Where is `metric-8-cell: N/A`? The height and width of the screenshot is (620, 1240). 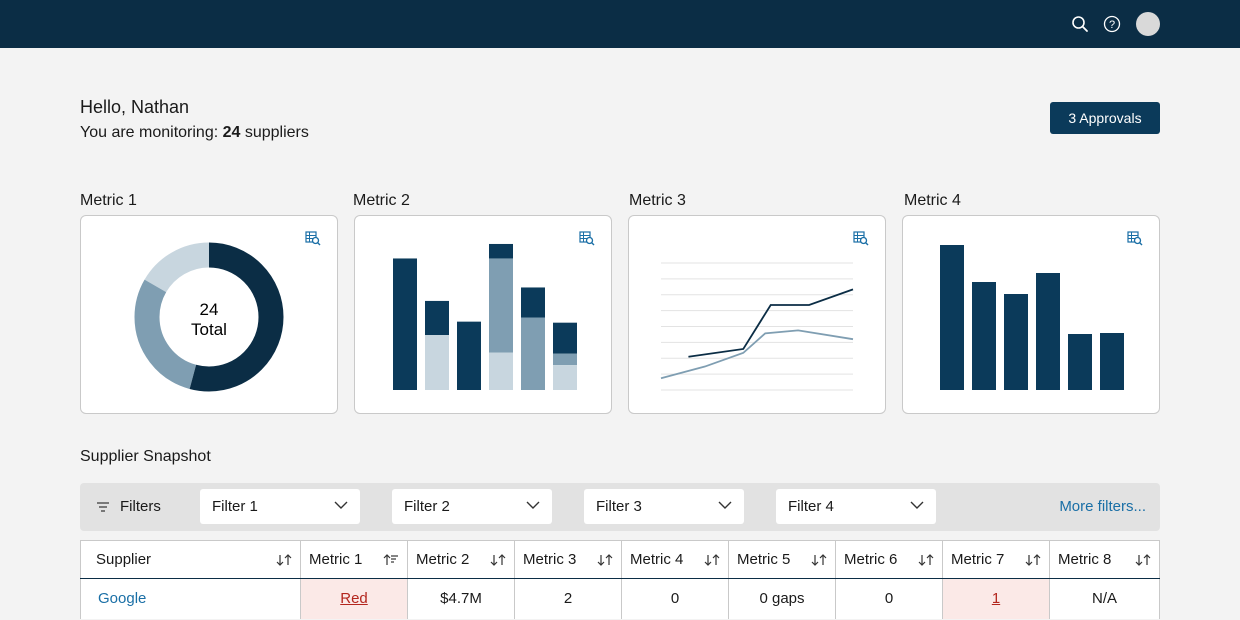
metric-8-cell: N/A is located at coordinates (1104, 598).